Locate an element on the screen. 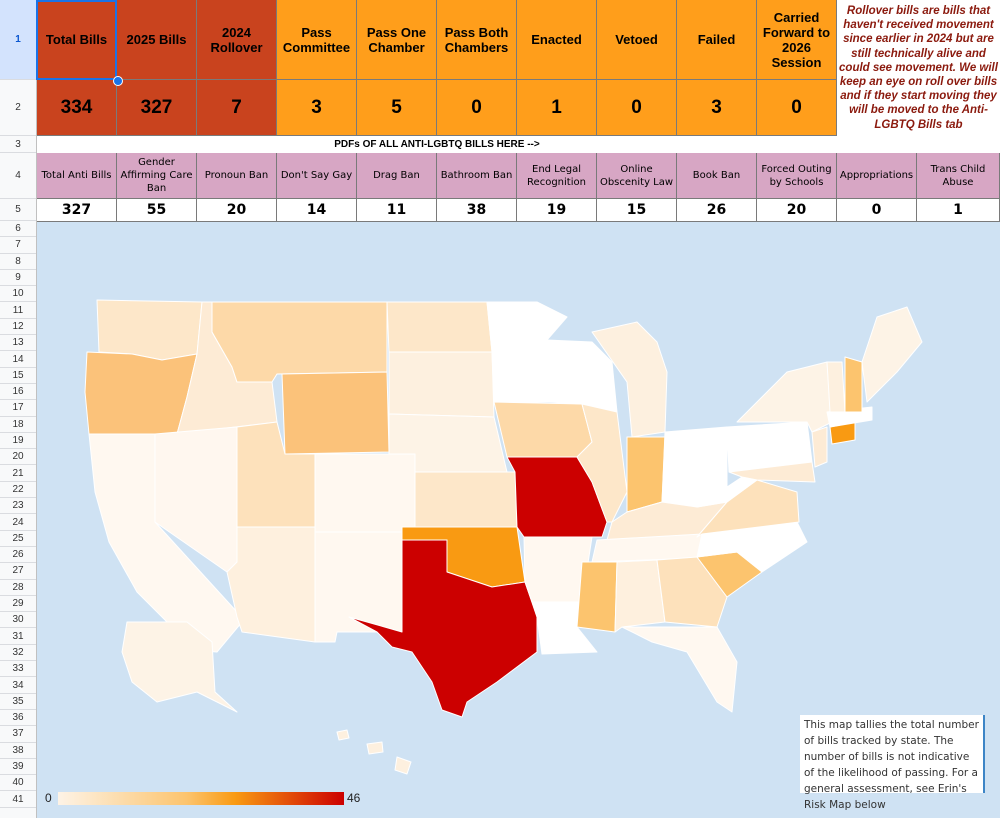  row-number: 25 is located at coordinates (18, 539).